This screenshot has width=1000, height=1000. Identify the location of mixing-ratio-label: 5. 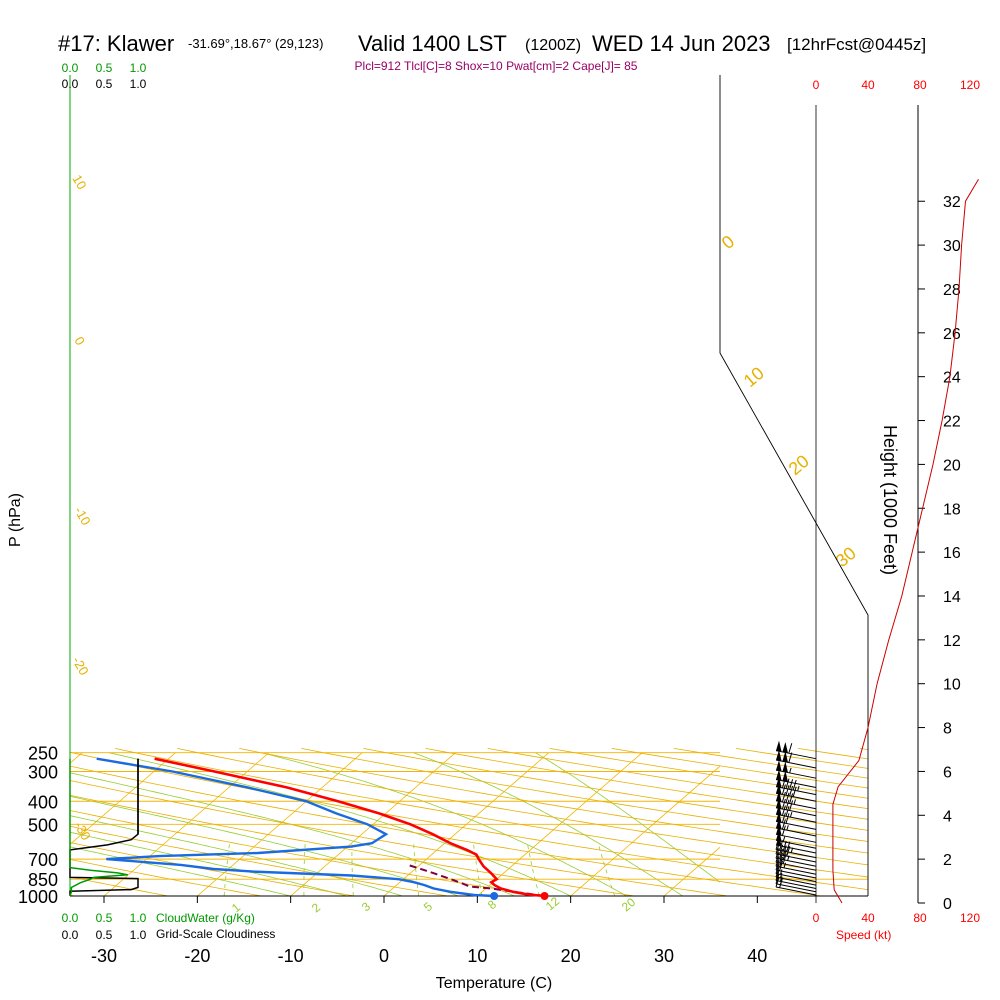
(428, 906).